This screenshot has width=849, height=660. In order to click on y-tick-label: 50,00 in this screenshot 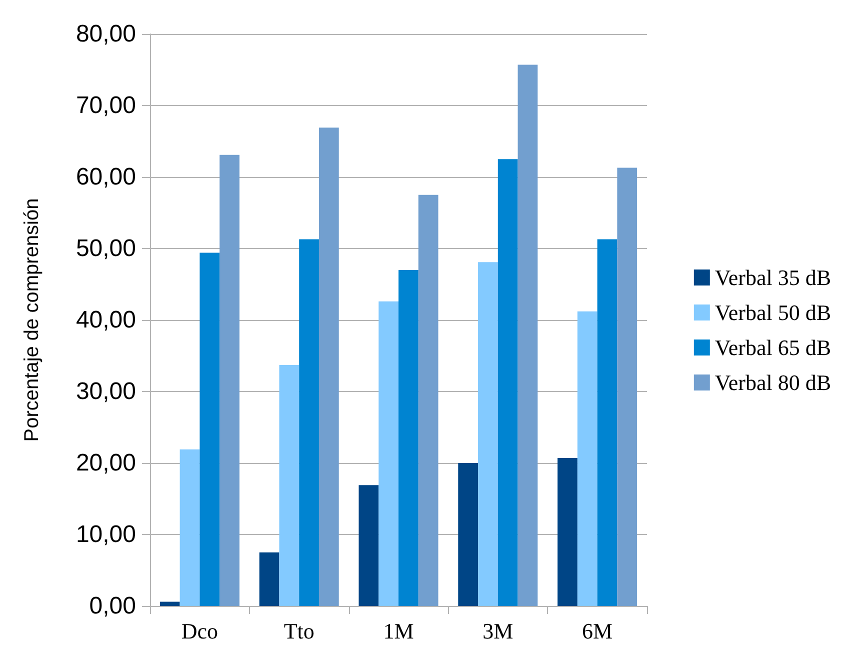, I will do `click(106, 248)`.